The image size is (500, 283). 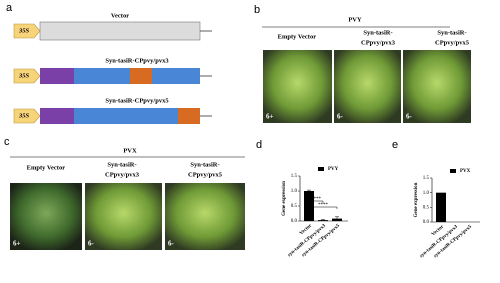 What do you see at coordinates (465, 171) in the screenshot?
I see `legend-label: PVX` at bounding box center [465, 171].